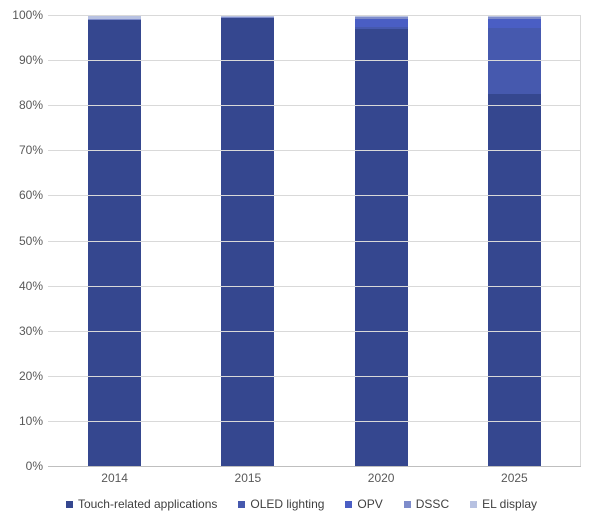 Image resolution: width=603 pixels, height=526 pixels. I want to click on legend-label: OPV, so click(370, 504).